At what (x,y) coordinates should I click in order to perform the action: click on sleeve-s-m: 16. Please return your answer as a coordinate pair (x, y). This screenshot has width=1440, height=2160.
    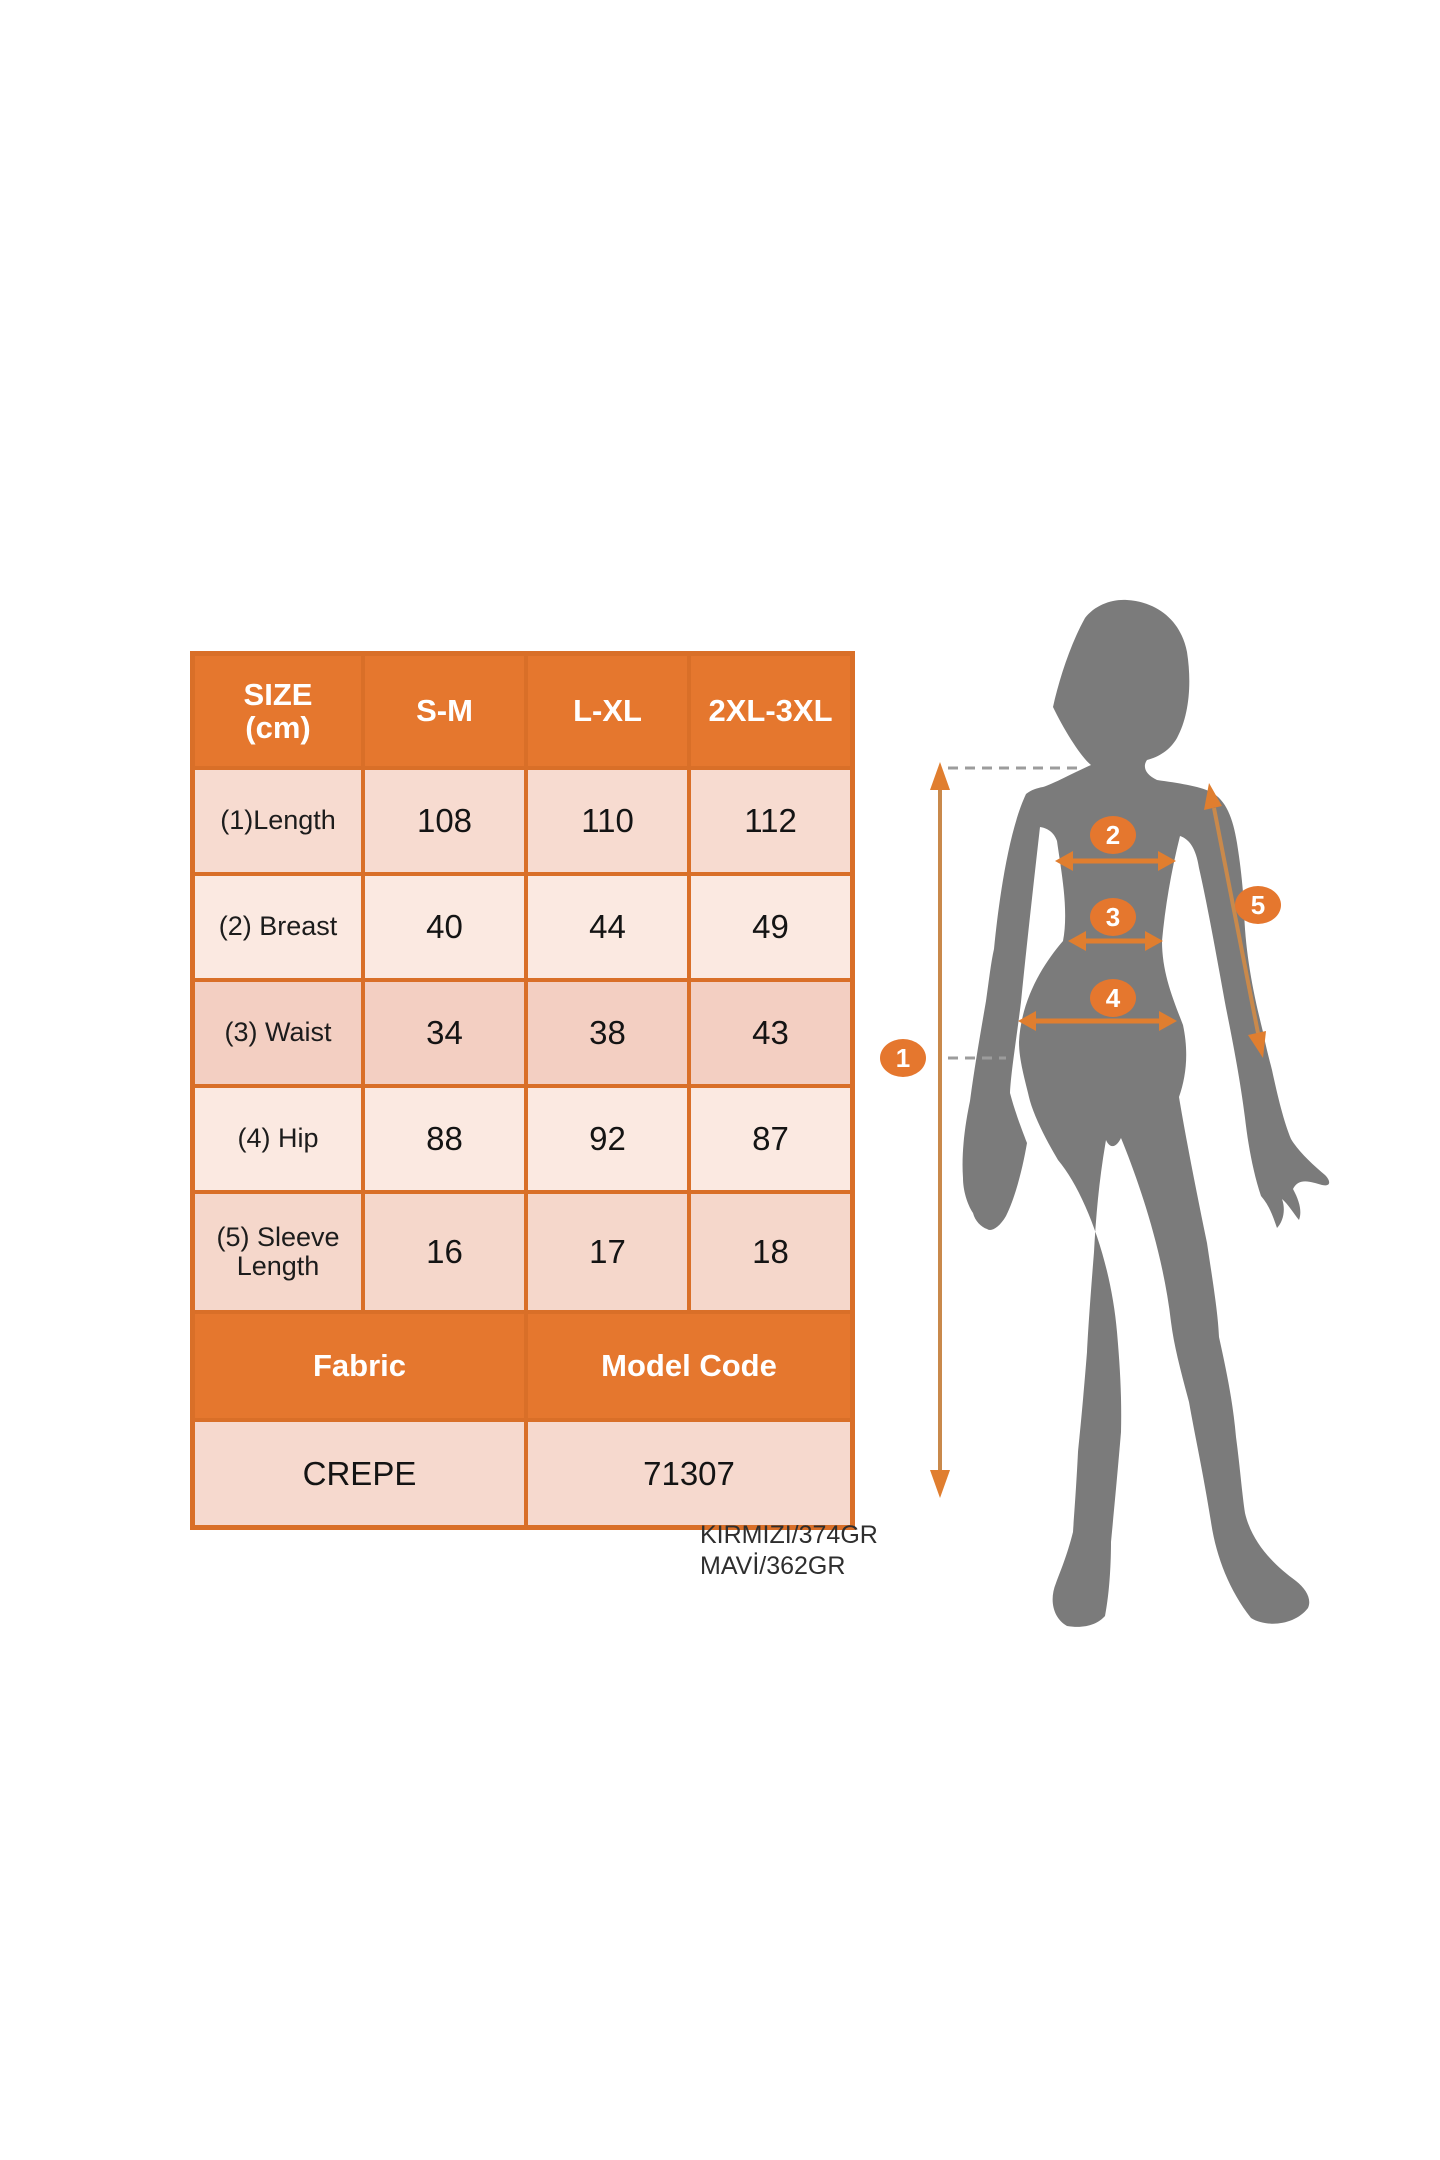
    Looking at the image, I should click on (444, 1252).